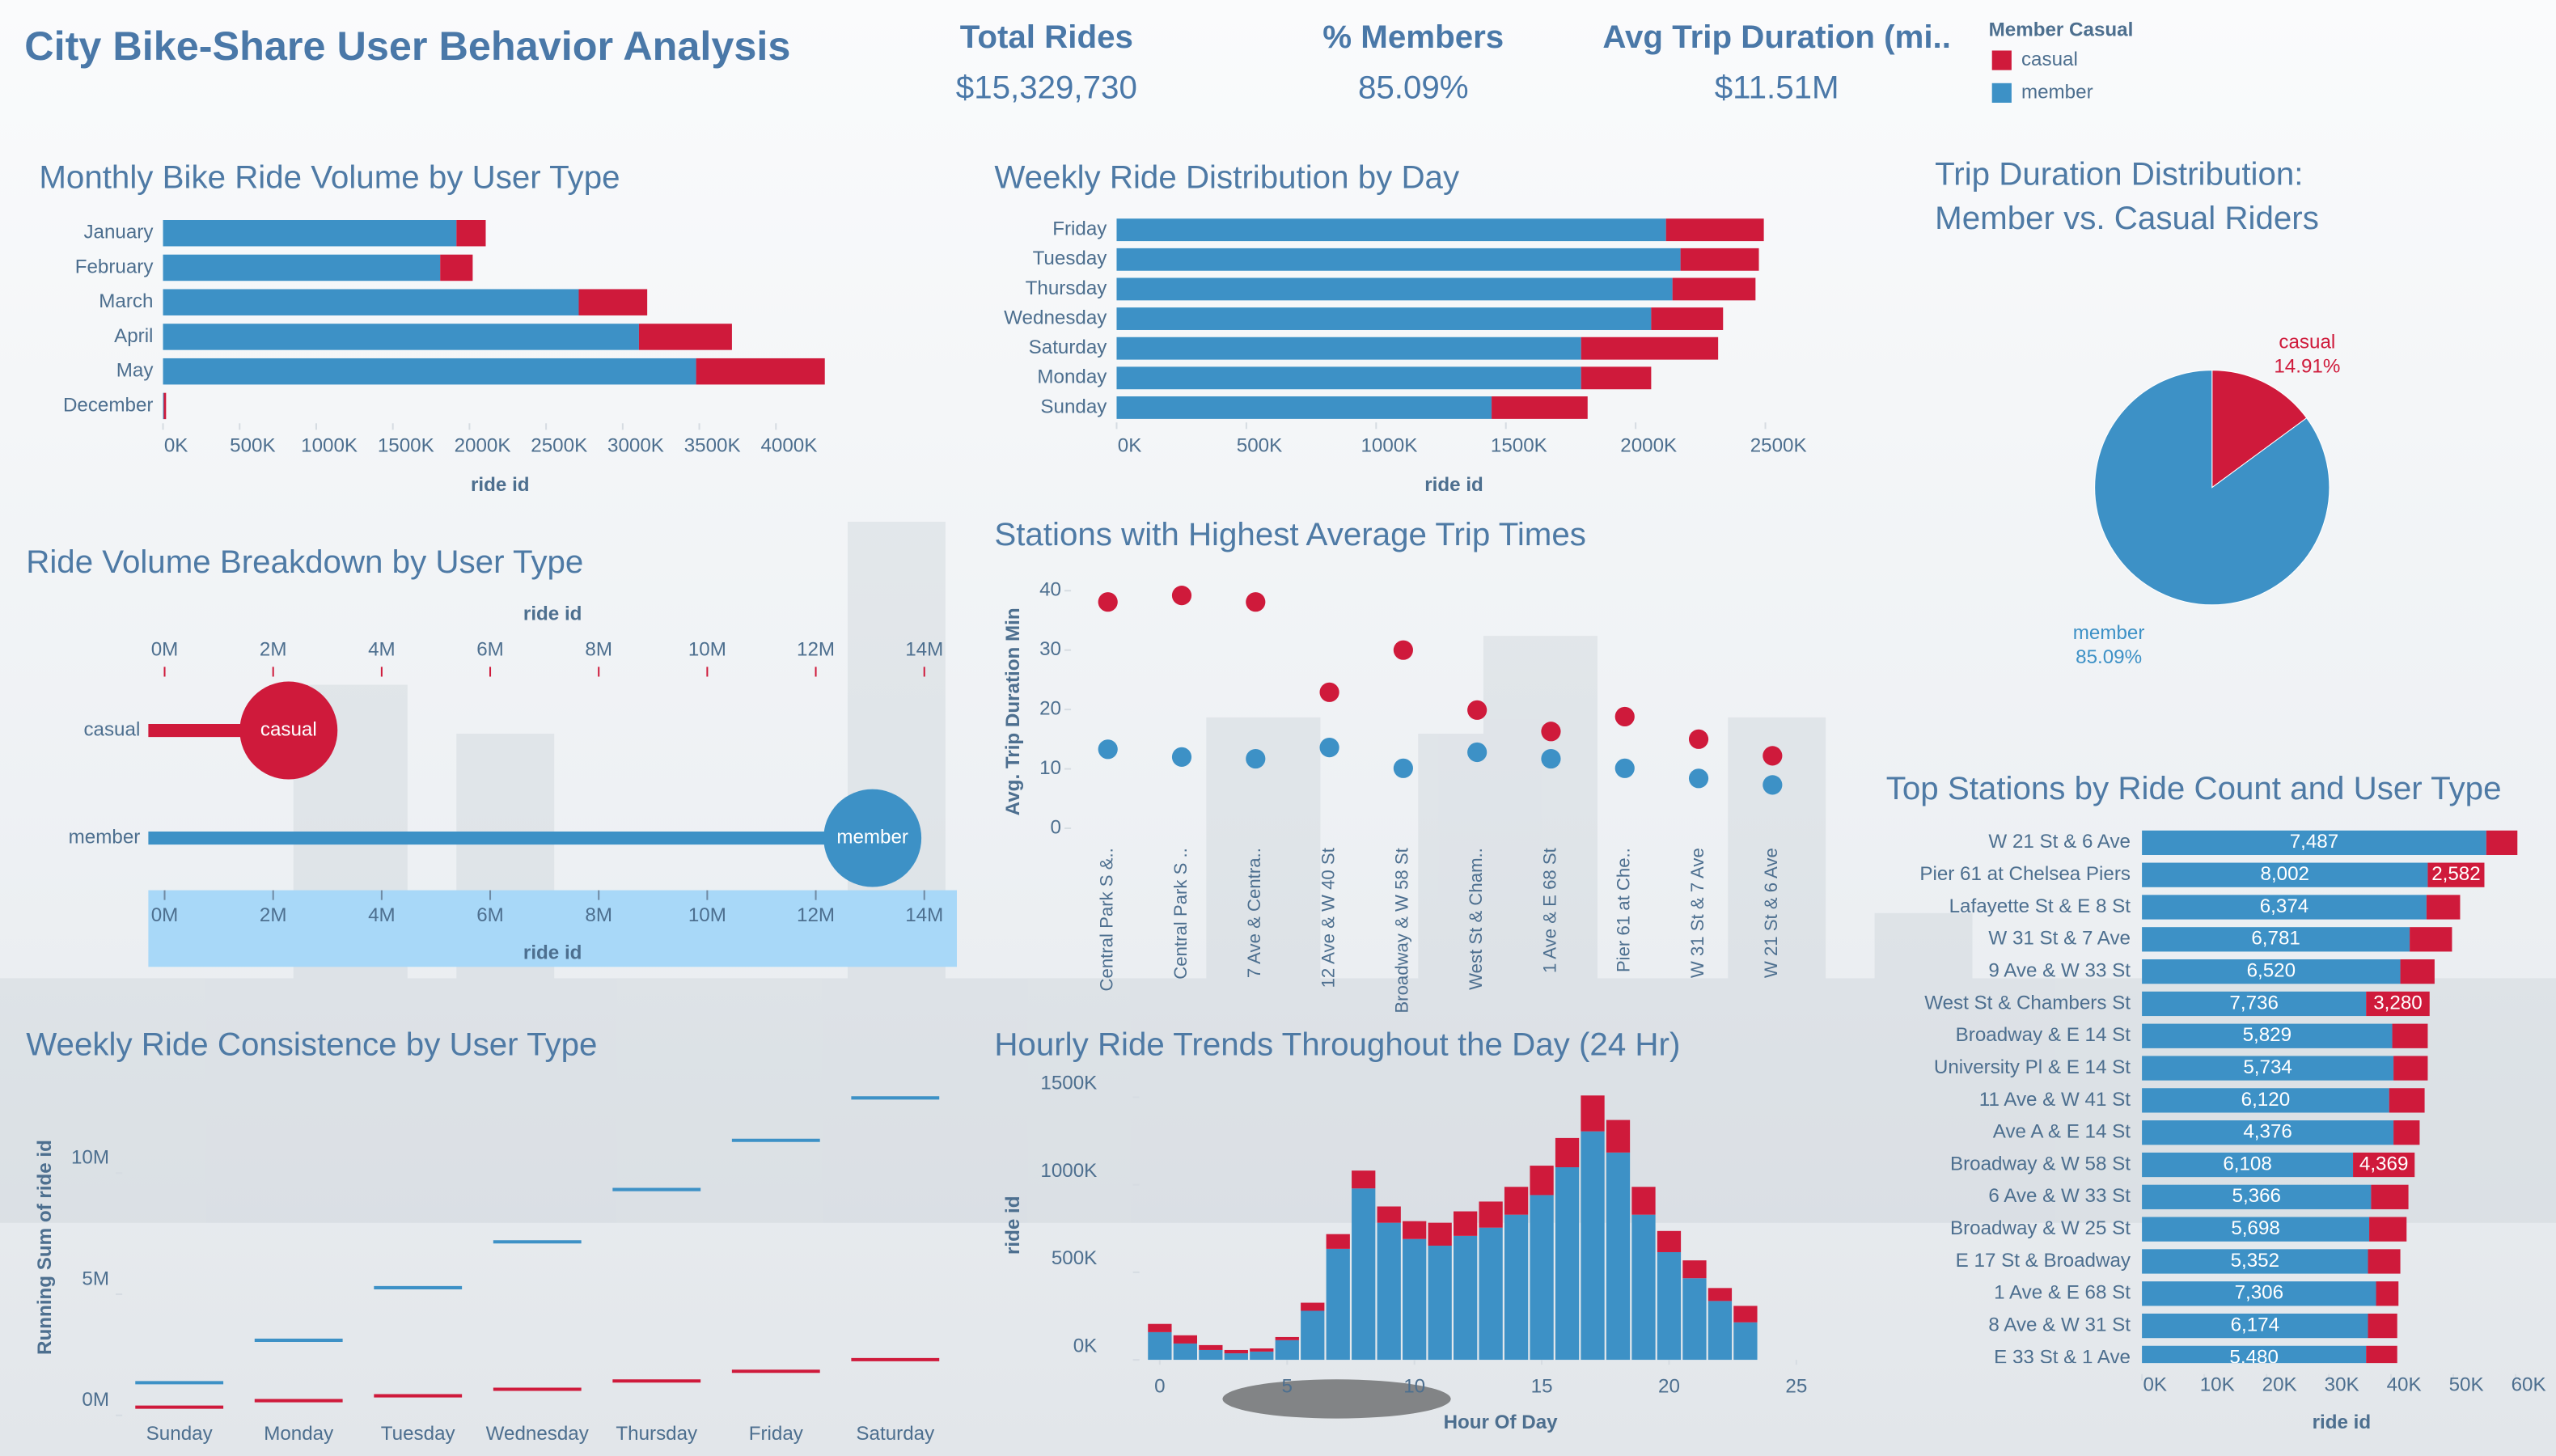 Image resolution: width=2556 pixels, height=1456 pixels. What do you see at coordinates (1055, 317) in the screenshot?
I see `category-label: Wednesday` at bounding box center [1055, 317].